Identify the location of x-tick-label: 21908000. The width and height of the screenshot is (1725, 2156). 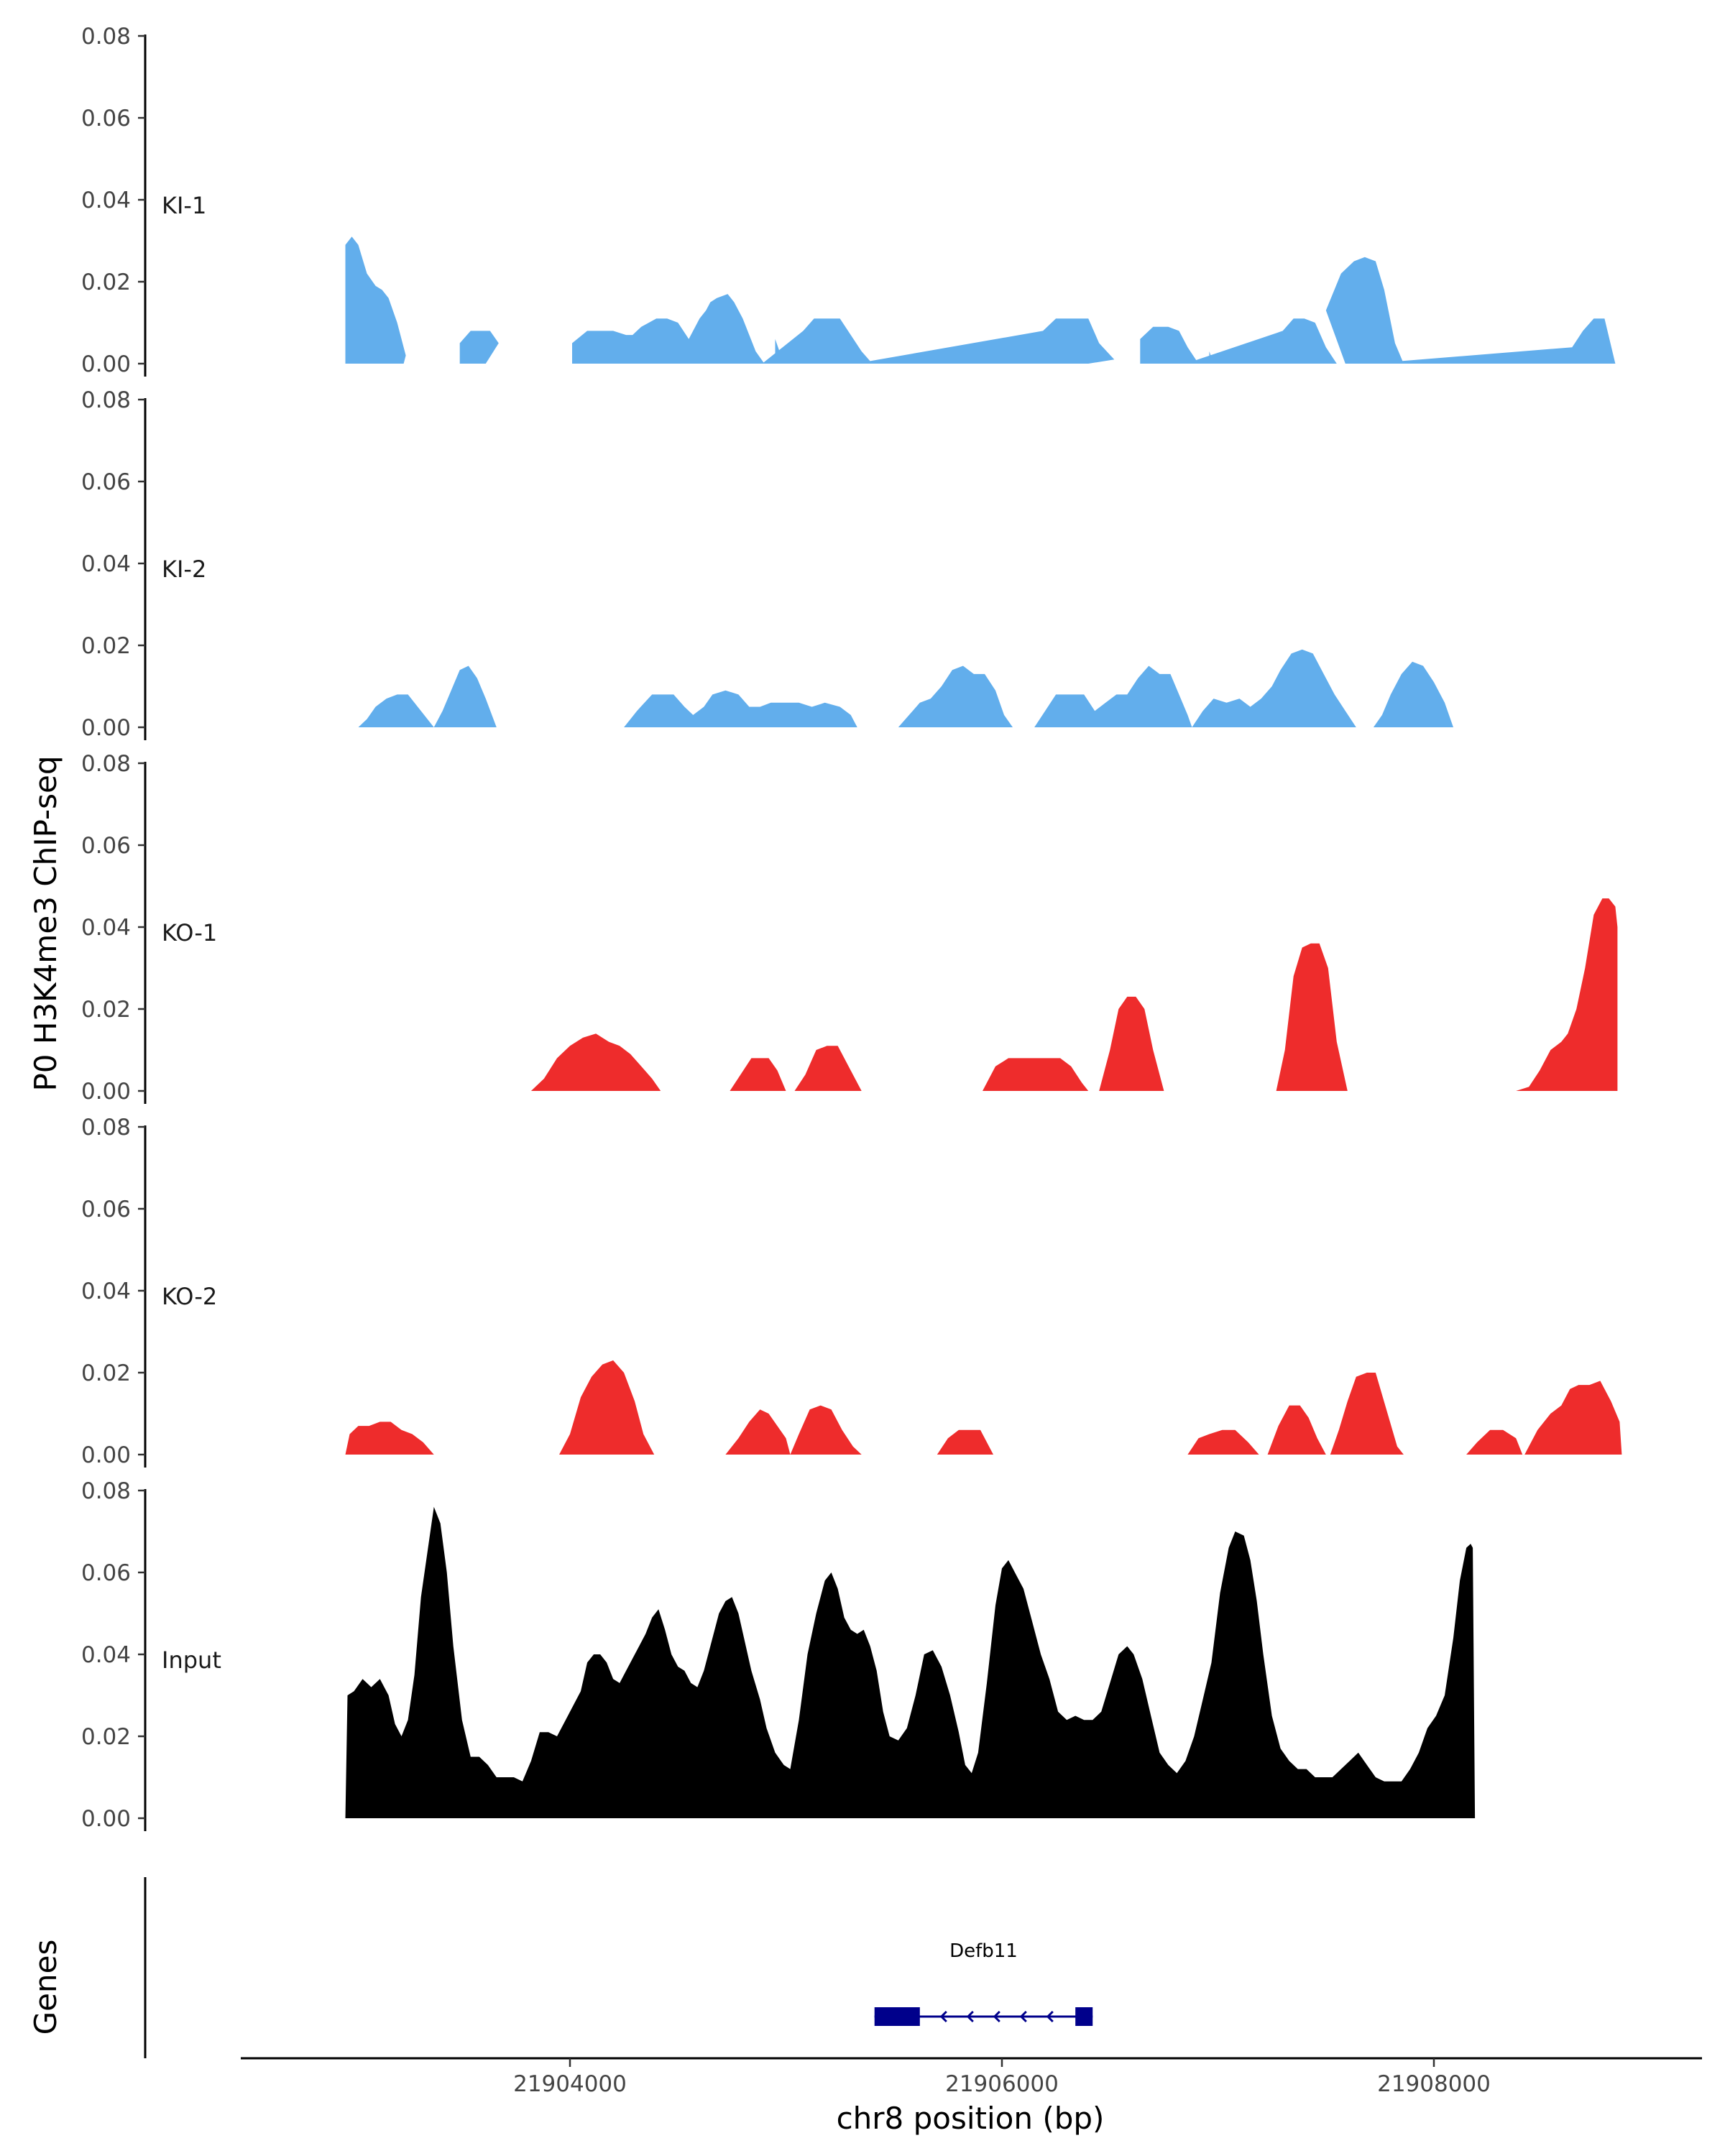
(1434, 2084).